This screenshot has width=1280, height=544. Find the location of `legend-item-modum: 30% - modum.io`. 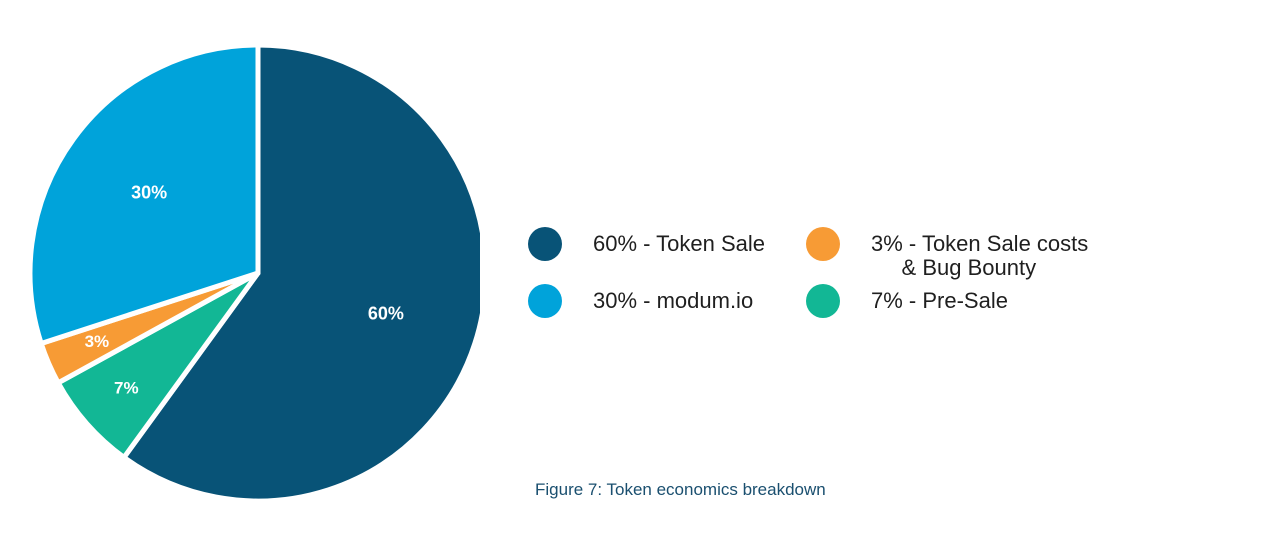

legend-item-modum: 30% - modum.io is located at coordinates (641, 301).